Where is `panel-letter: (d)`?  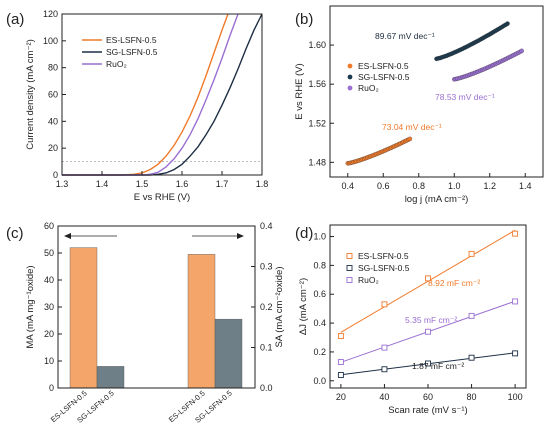 panel-letter: (d) is located at coordinates (304, 233).